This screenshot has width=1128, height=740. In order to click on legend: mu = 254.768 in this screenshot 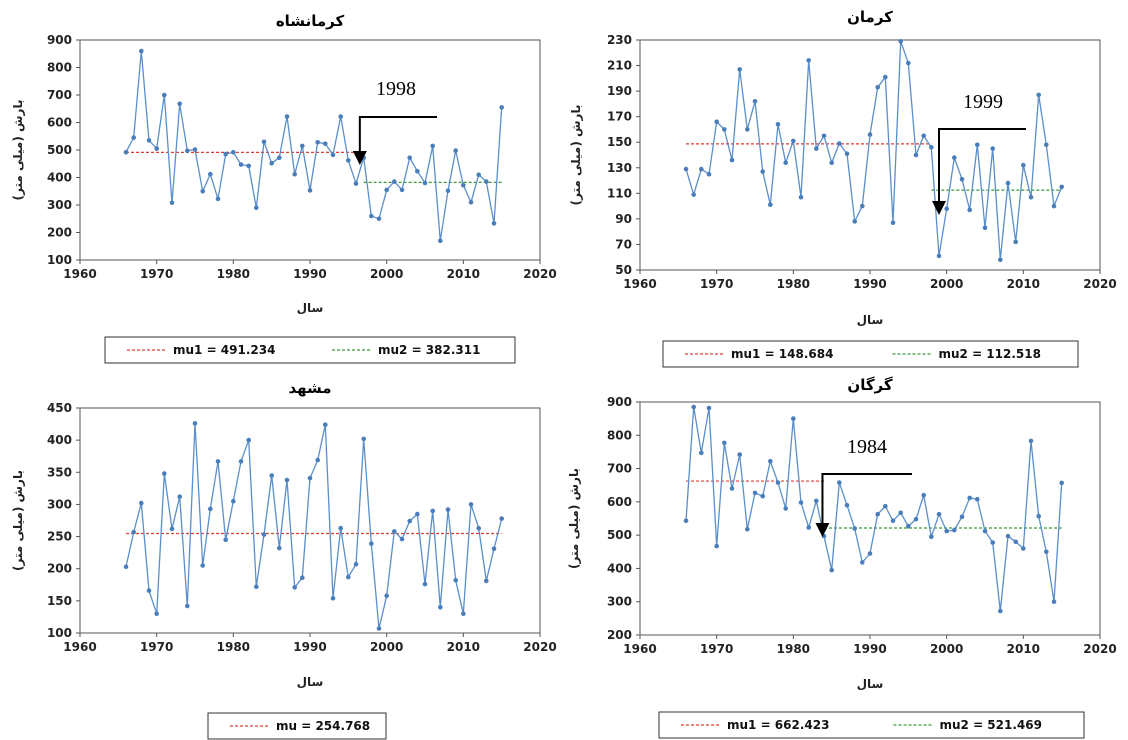, I will do `click(297, 726)`.